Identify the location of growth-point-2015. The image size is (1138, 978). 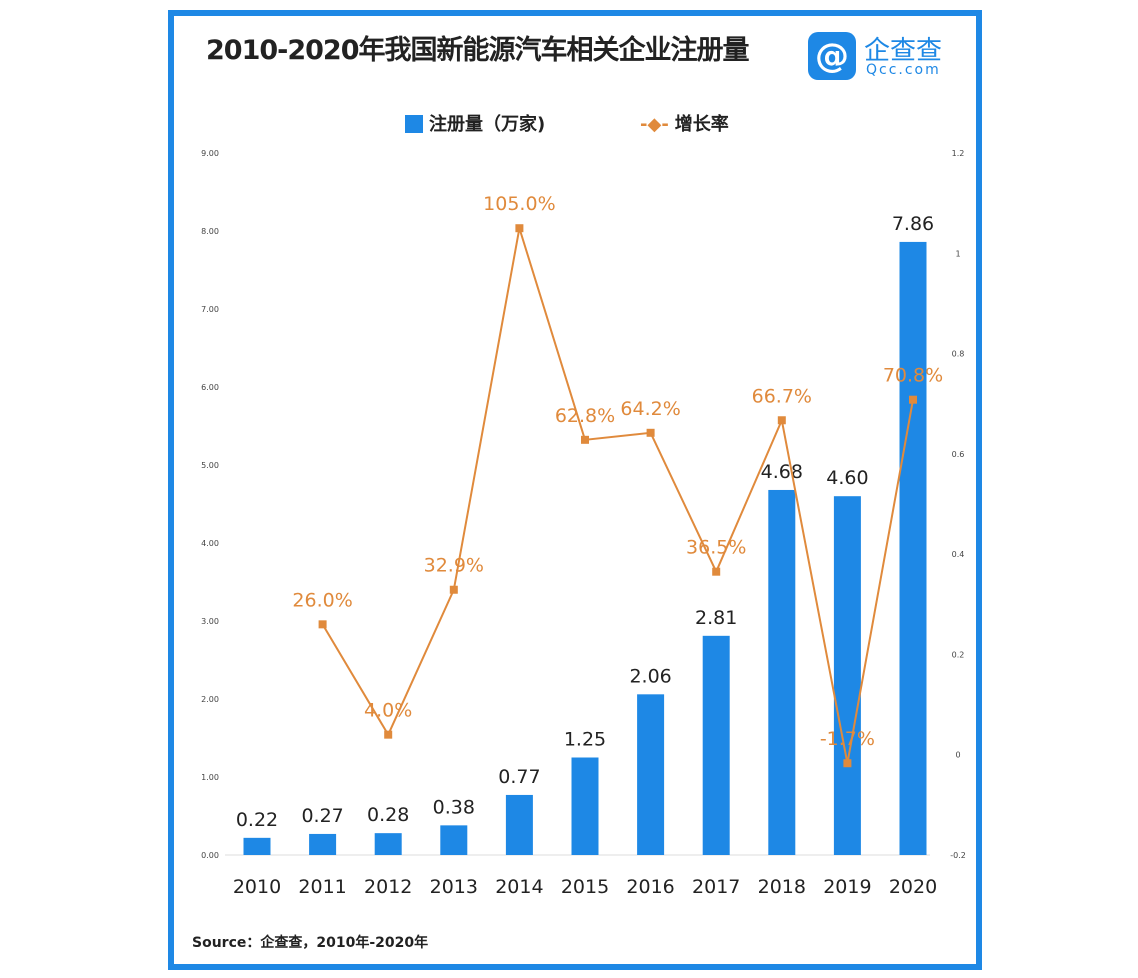
(585, 439).